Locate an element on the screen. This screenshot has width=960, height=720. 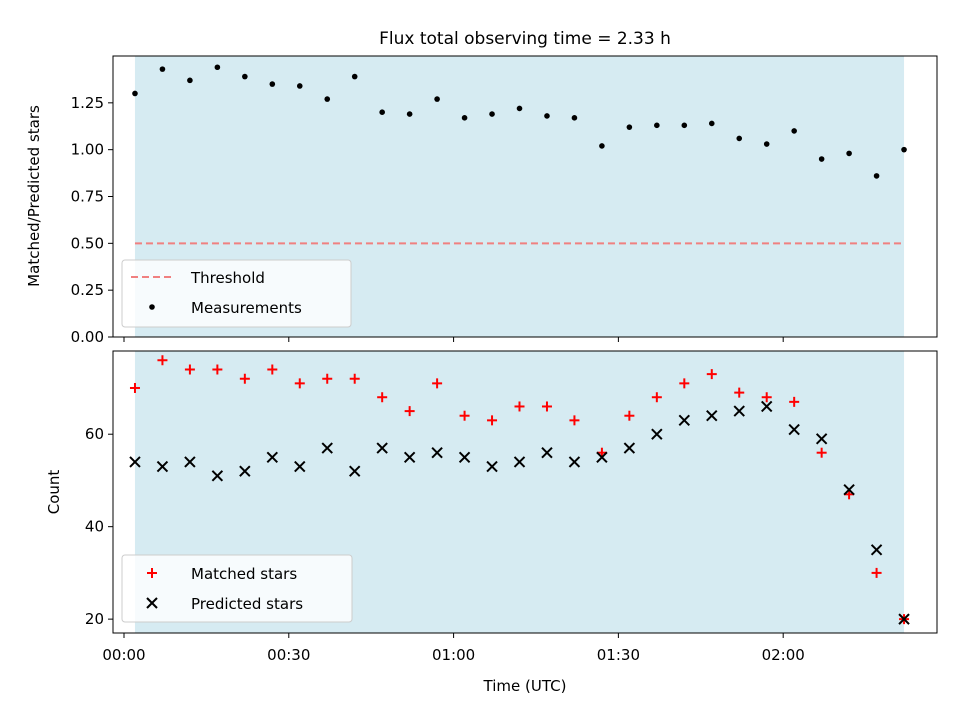
x-tick-label: 00:30 is located at coordinates (288, 655).